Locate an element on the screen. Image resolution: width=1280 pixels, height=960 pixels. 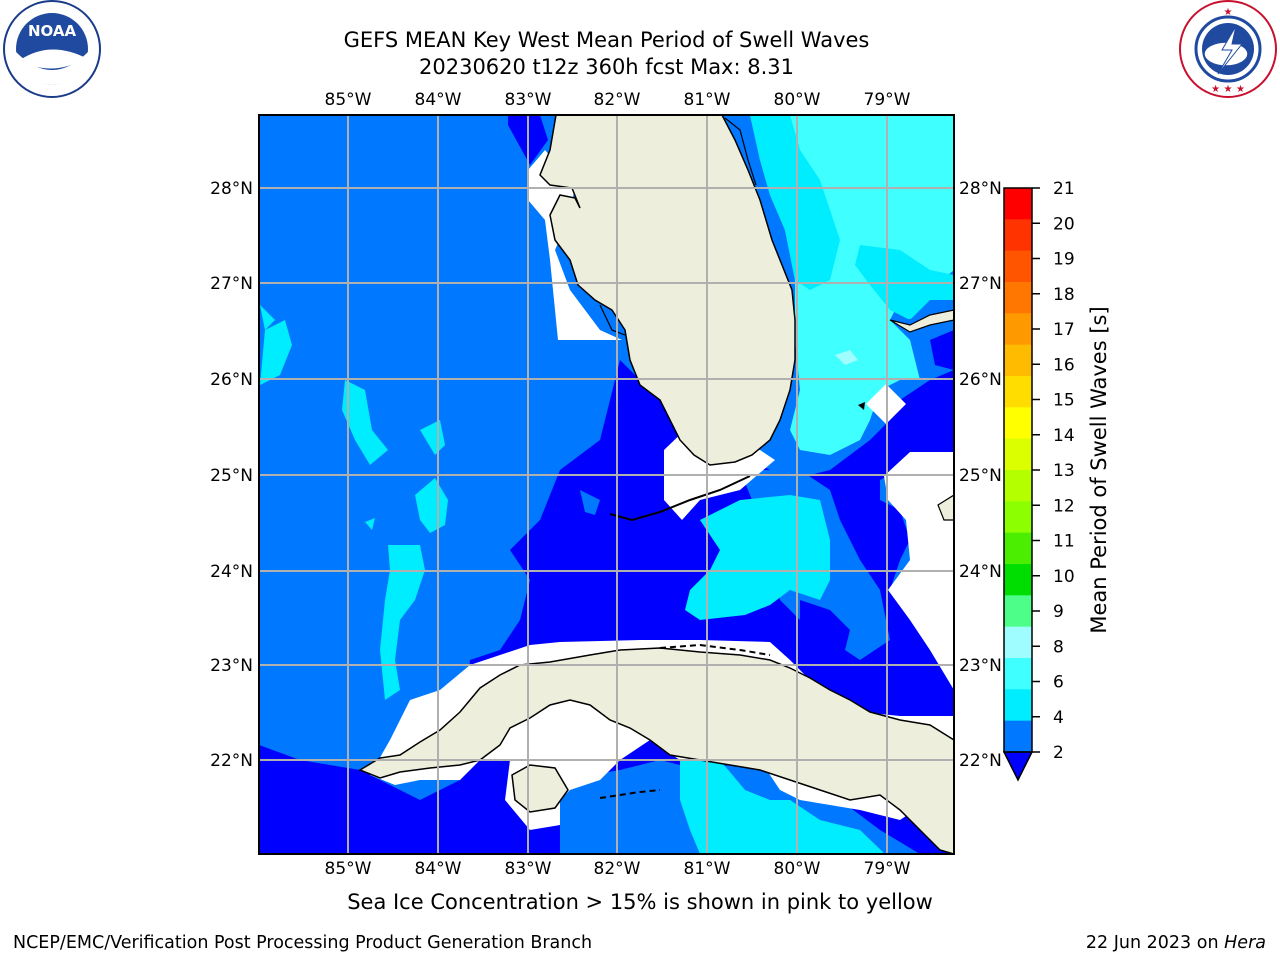
colorbar-extend-triangle is located at coordinates (1018, 766).